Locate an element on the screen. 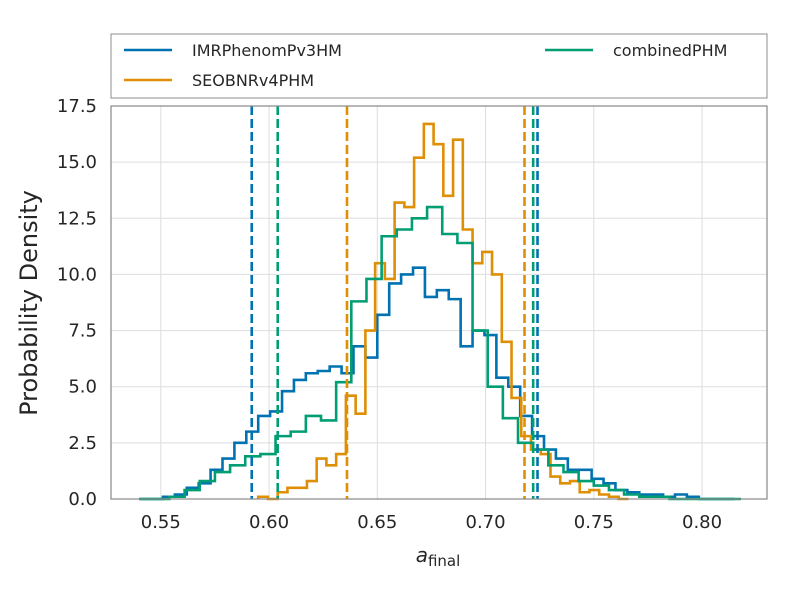  x-tick-labels: 0.55 0.60 0.65 0.70 0.75 0.80 is located at coordinates (431, 522).